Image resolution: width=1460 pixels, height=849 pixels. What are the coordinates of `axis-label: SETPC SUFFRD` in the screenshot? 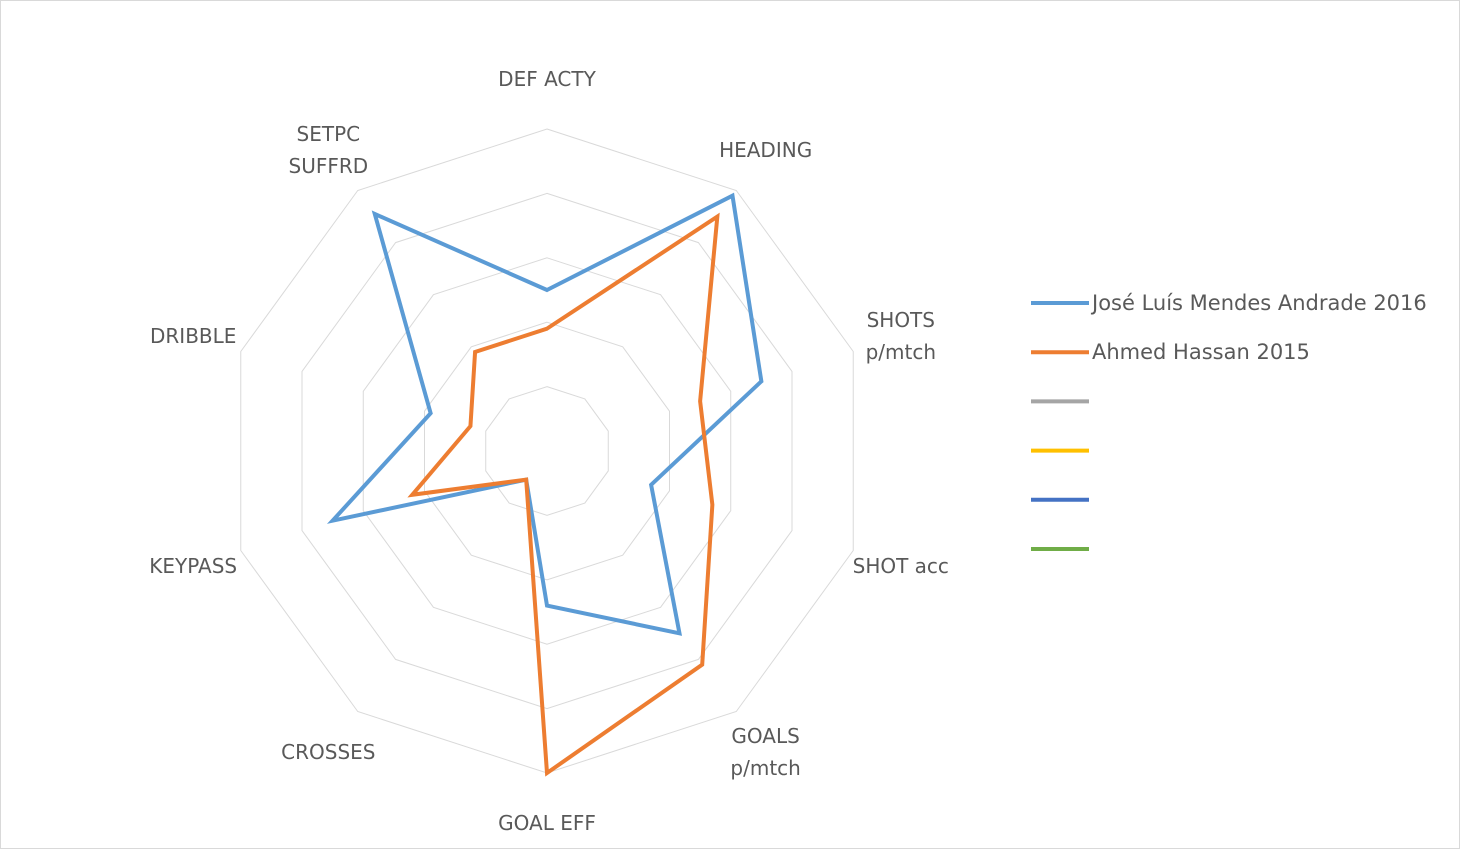 It's located at (328, 150).